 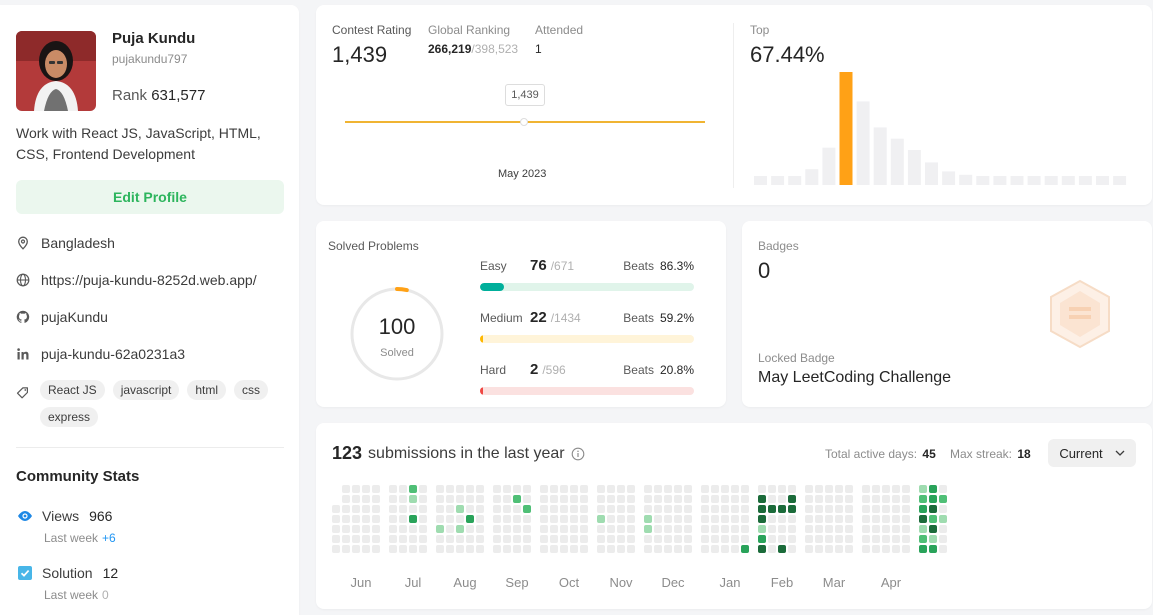 What do you see at coordinates (1080, 314) in the screenshot?
I see `locked-badge-icon` at bounding box center [1080, 314].